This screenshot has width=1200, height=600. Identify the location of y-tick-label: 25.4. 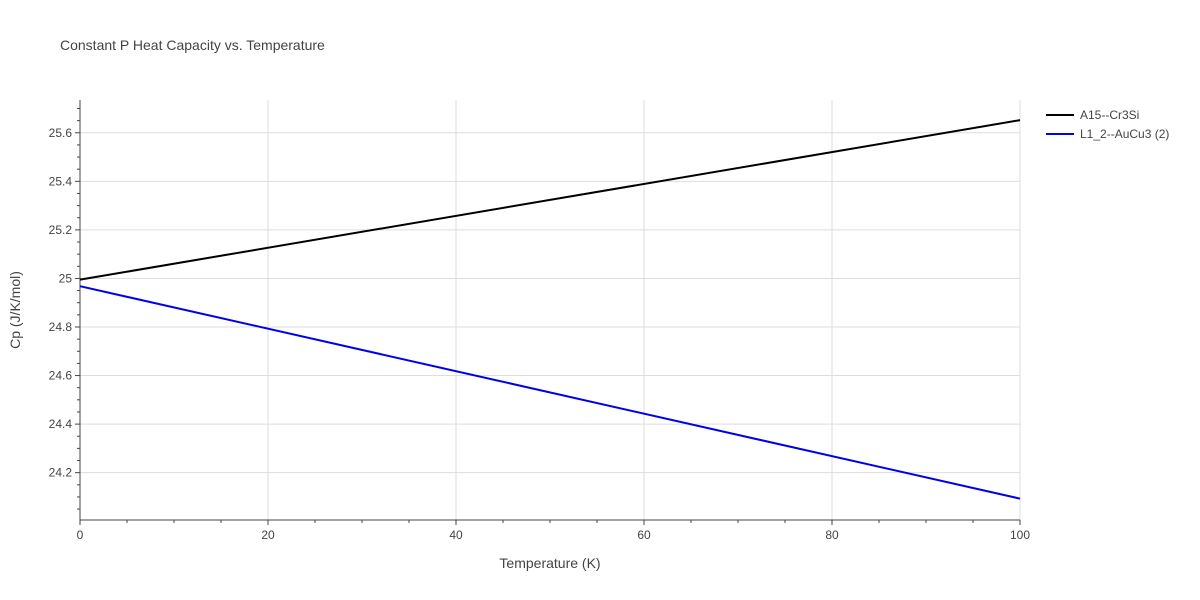
(61, 181).